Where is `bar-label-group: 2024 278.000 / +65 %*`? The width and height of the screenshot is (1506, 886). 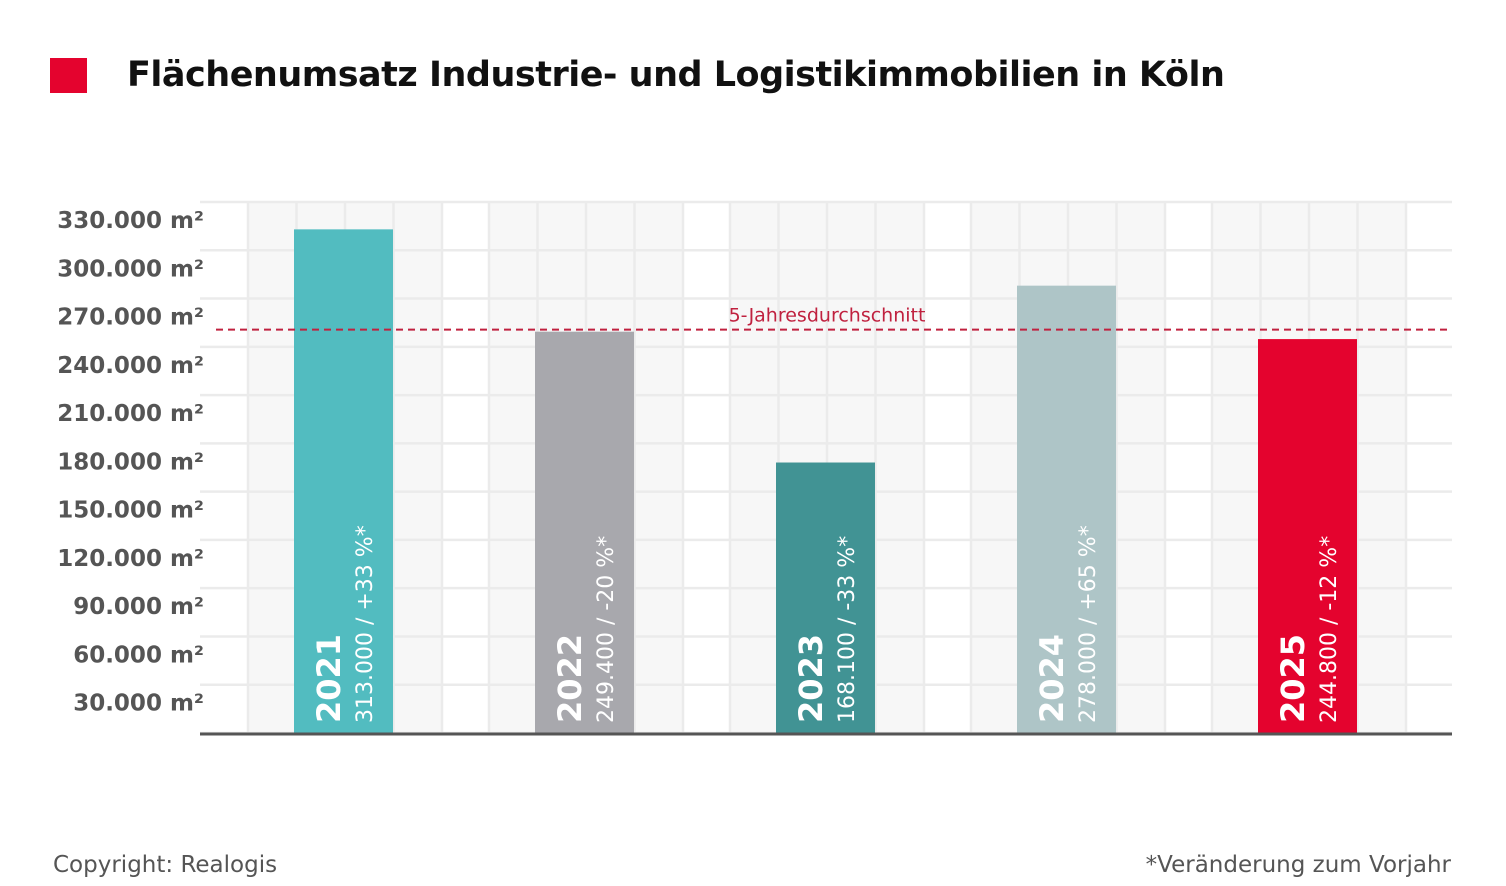
bar-label-group: 2024 278.000 / +65 %* is located at coordinates (1067, 624).